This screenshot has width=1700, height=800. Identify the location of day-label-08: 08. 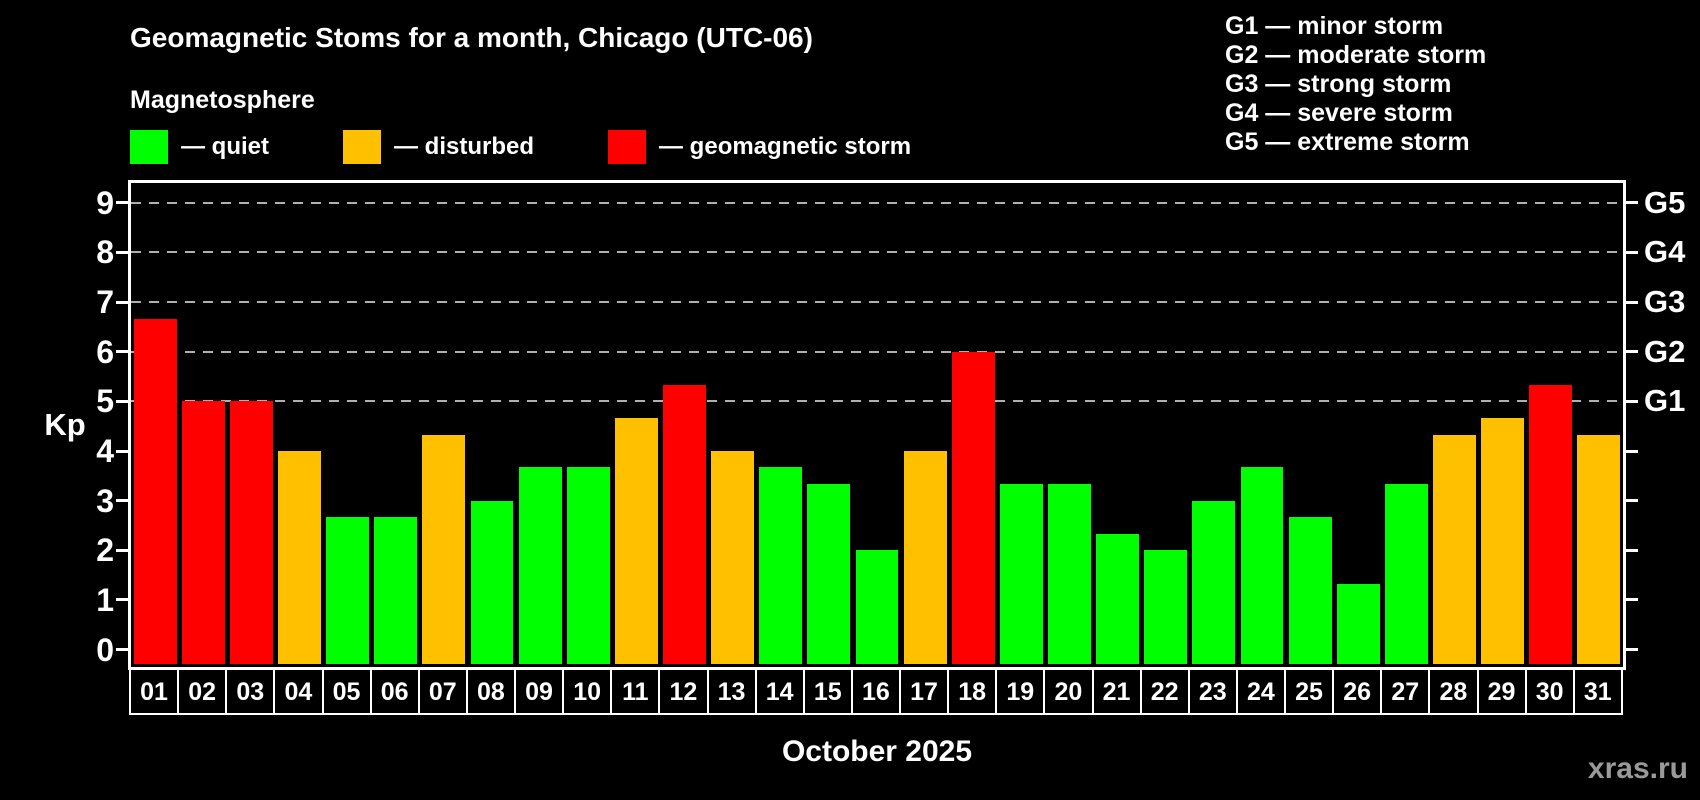
(490, 691).